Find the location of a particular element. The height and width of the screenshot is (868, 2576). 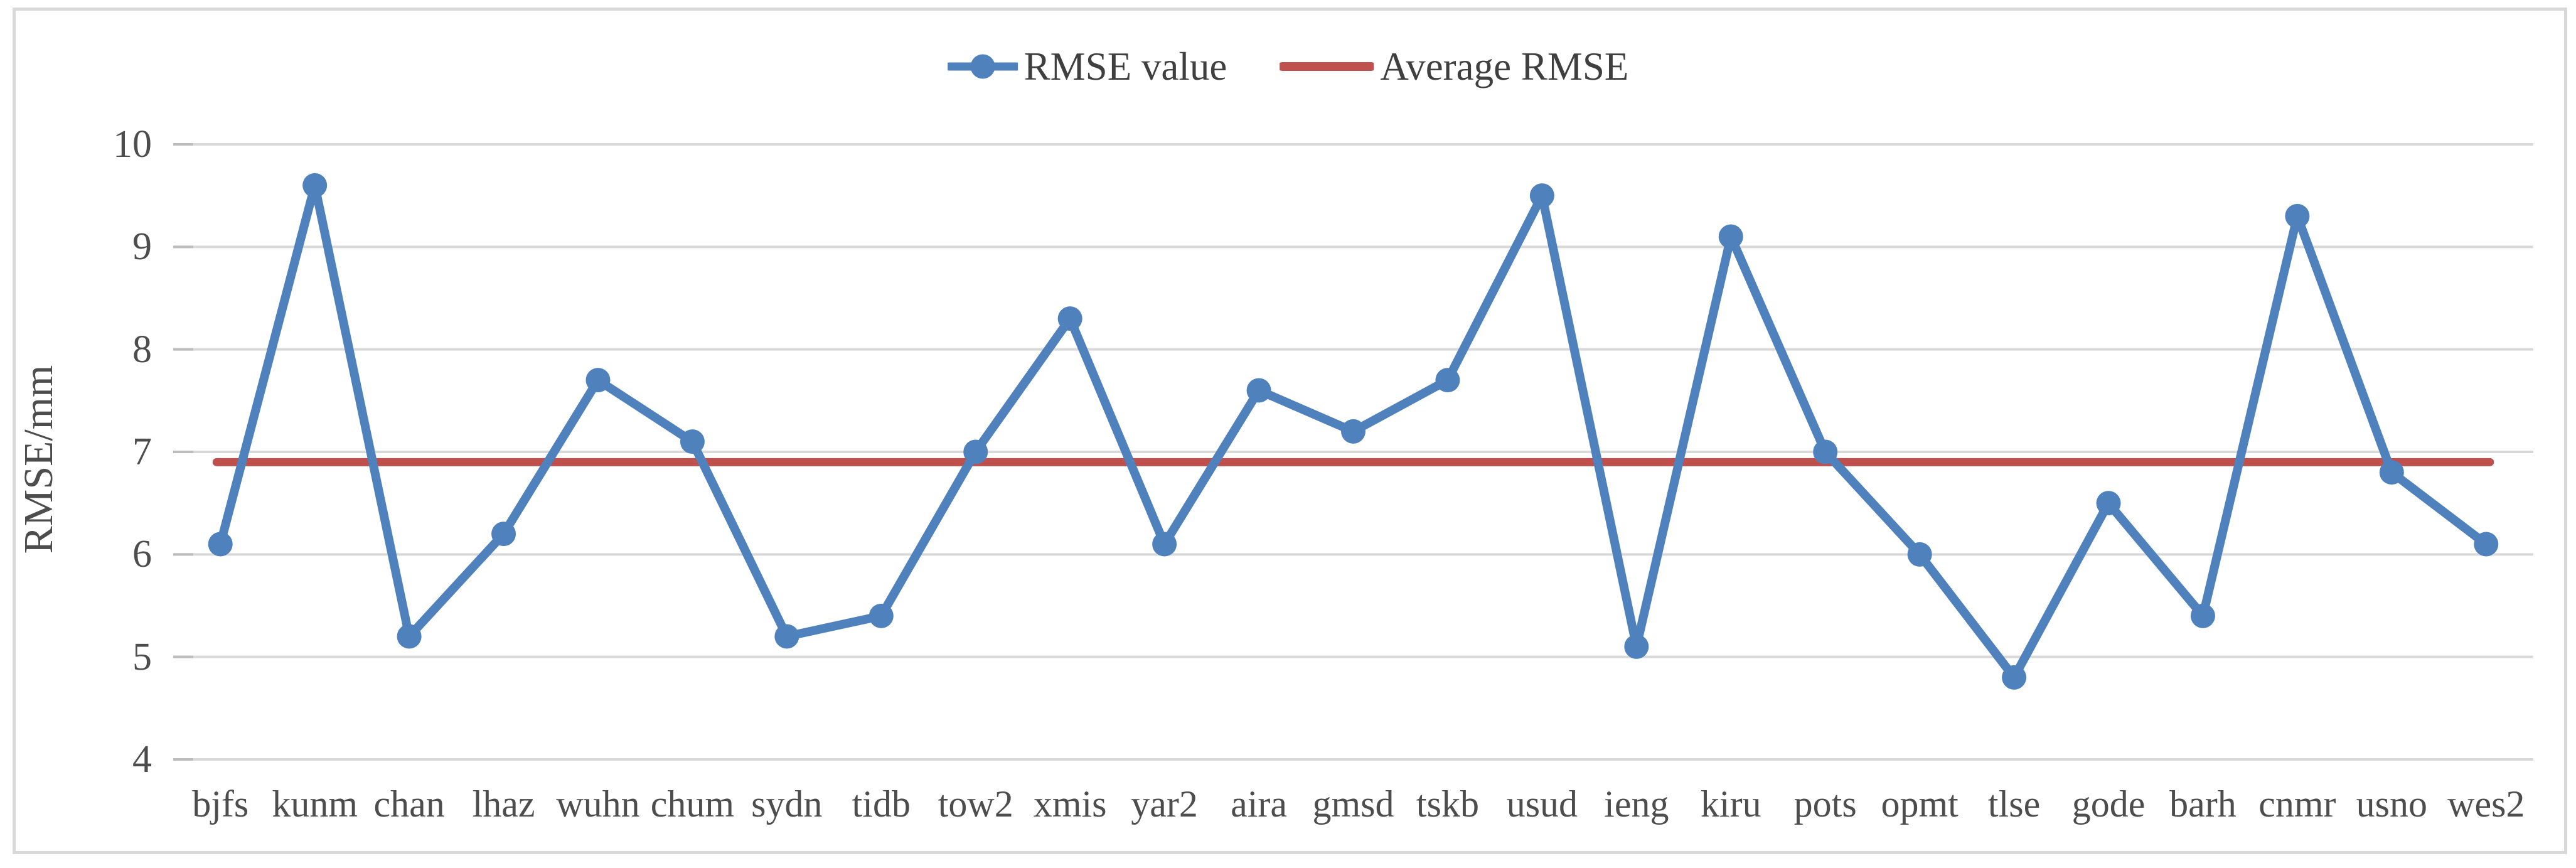

y-tick-label-10: 10 is located at coordinates (132, 144).